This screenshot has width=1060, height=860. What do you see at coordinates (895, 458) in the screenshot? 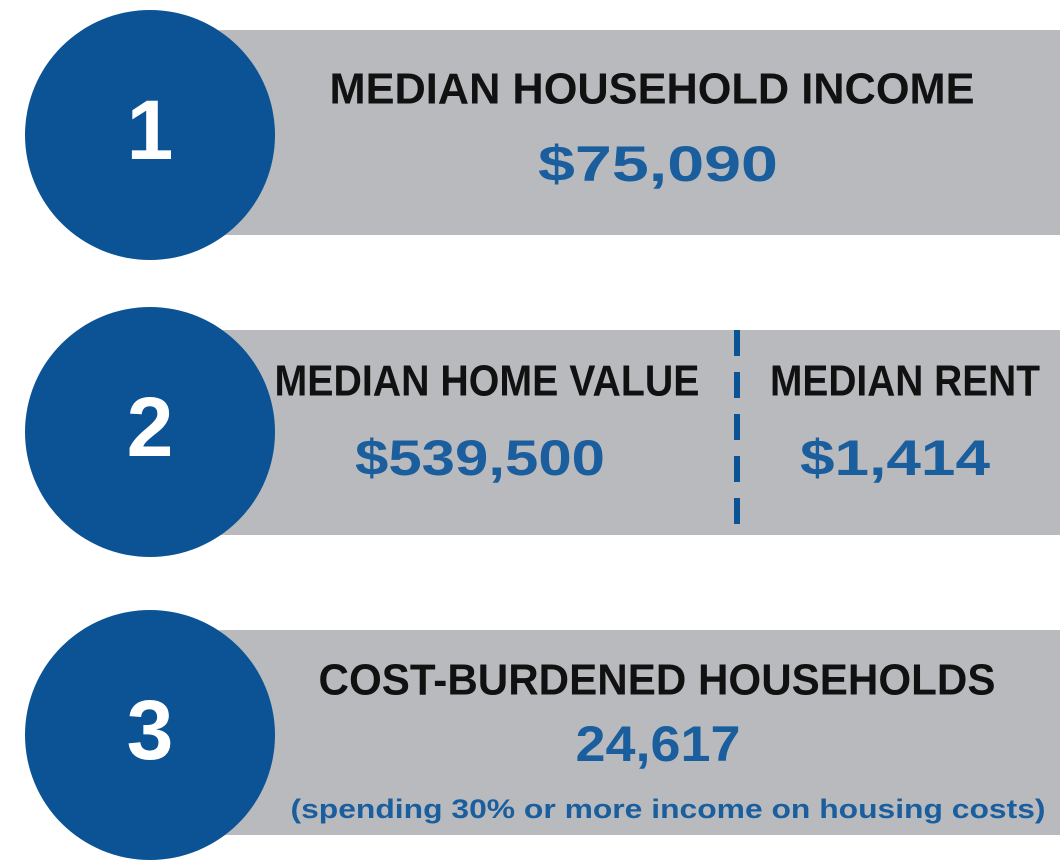
I see `stat-value: $1,414` at bounding box center [895, 458].